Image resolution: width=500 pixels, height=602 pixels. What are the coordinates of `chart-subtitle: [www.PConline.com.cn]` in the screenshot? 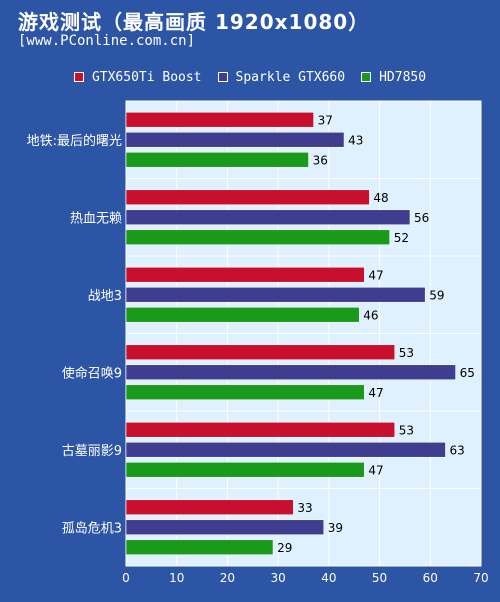 It's located at (107, 41).